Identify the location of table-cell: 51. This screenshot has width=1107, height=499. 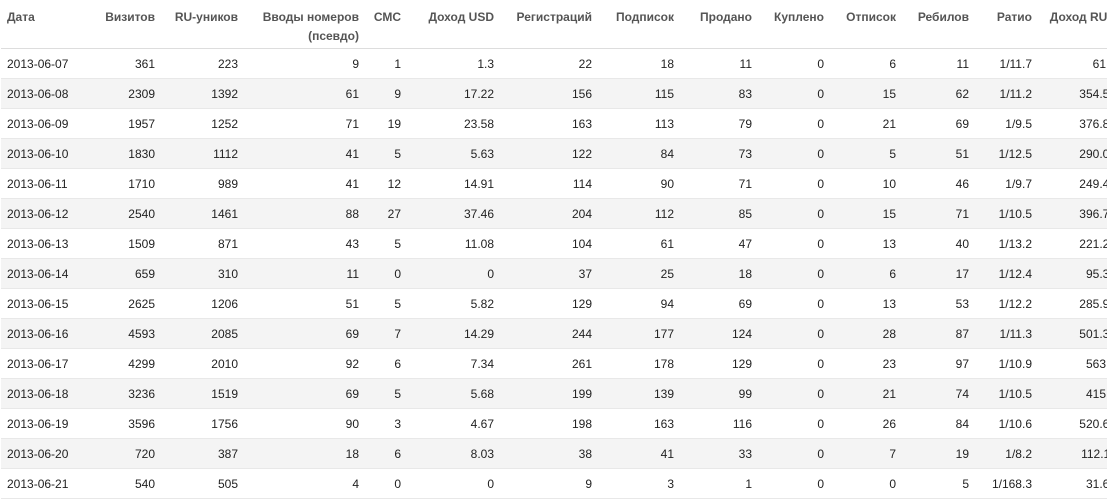
(304, 303).